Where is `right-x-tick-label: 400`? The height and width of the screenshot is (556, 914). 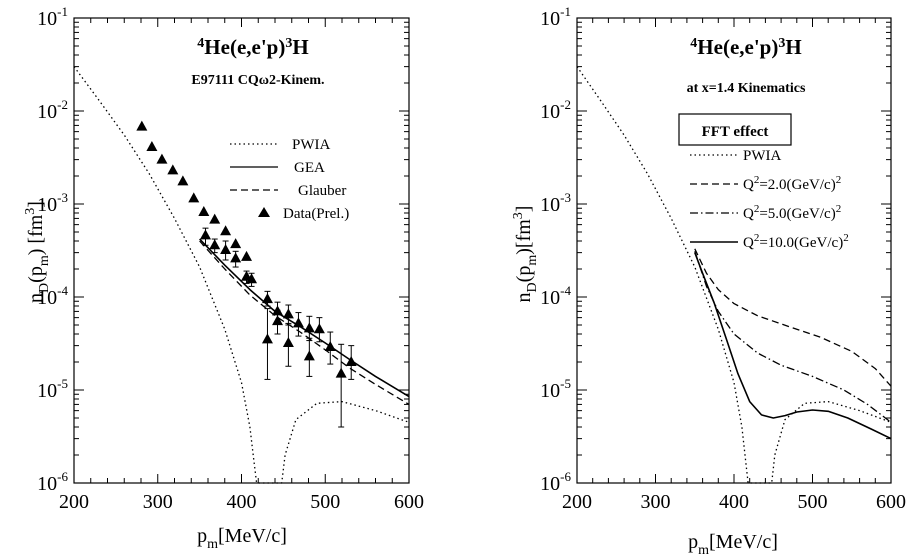
right-x-tick-label: 400 is located at coordinates (734, 502).